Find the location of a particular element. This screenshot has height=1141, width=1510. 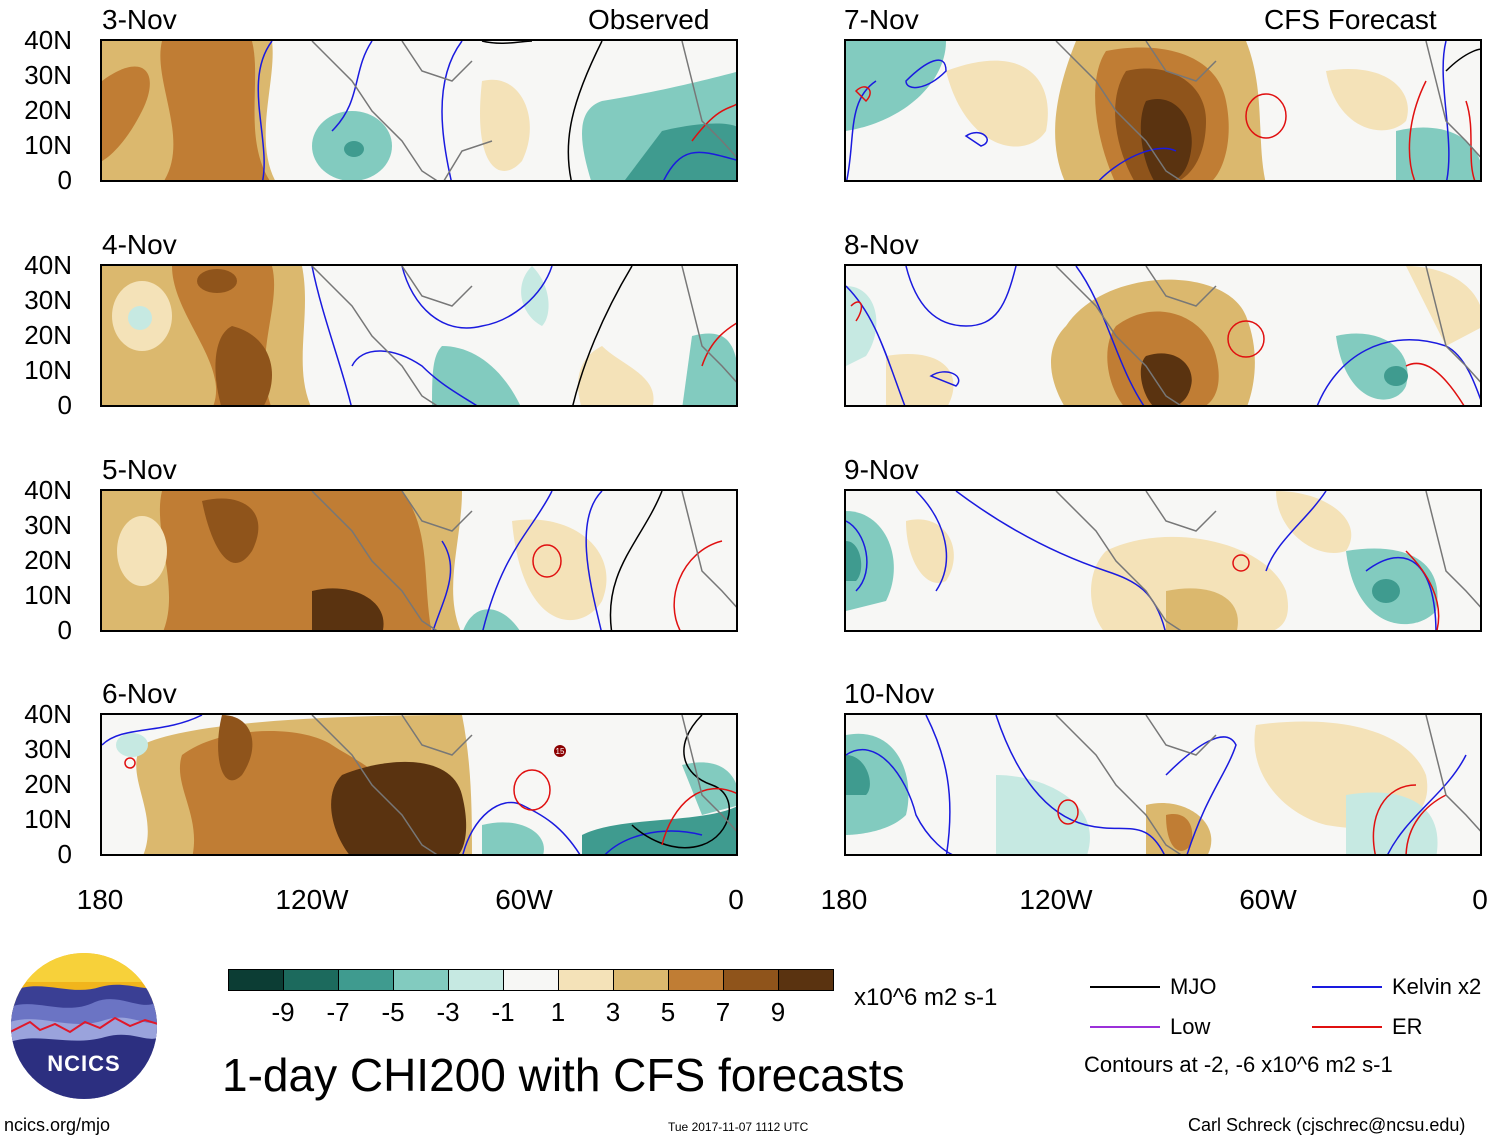

map-panel-9-nov is located at coordinates (1163, 560).